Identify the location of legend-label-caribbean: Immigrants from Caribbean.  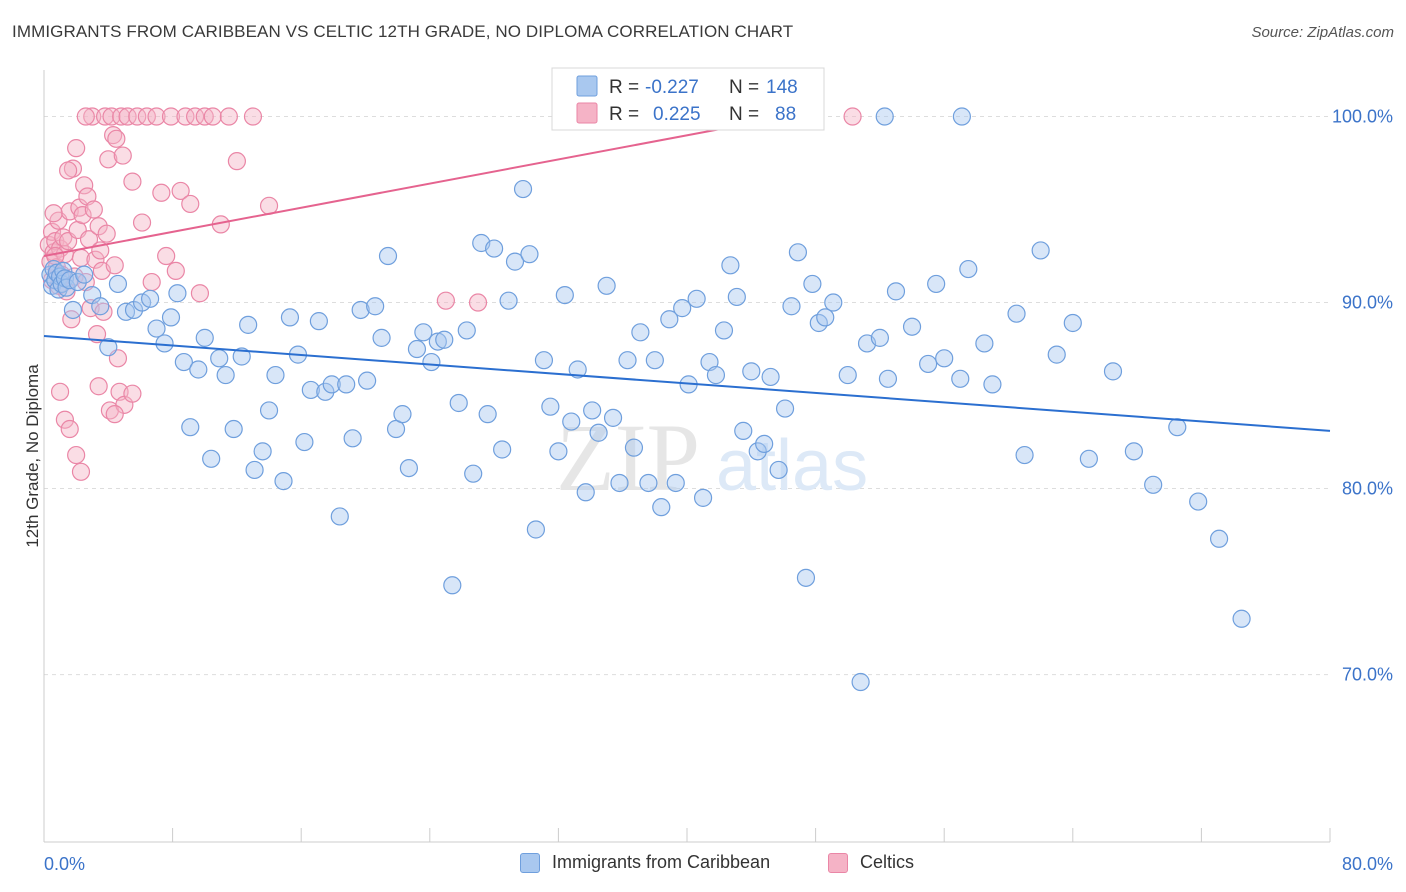
(661, 862).